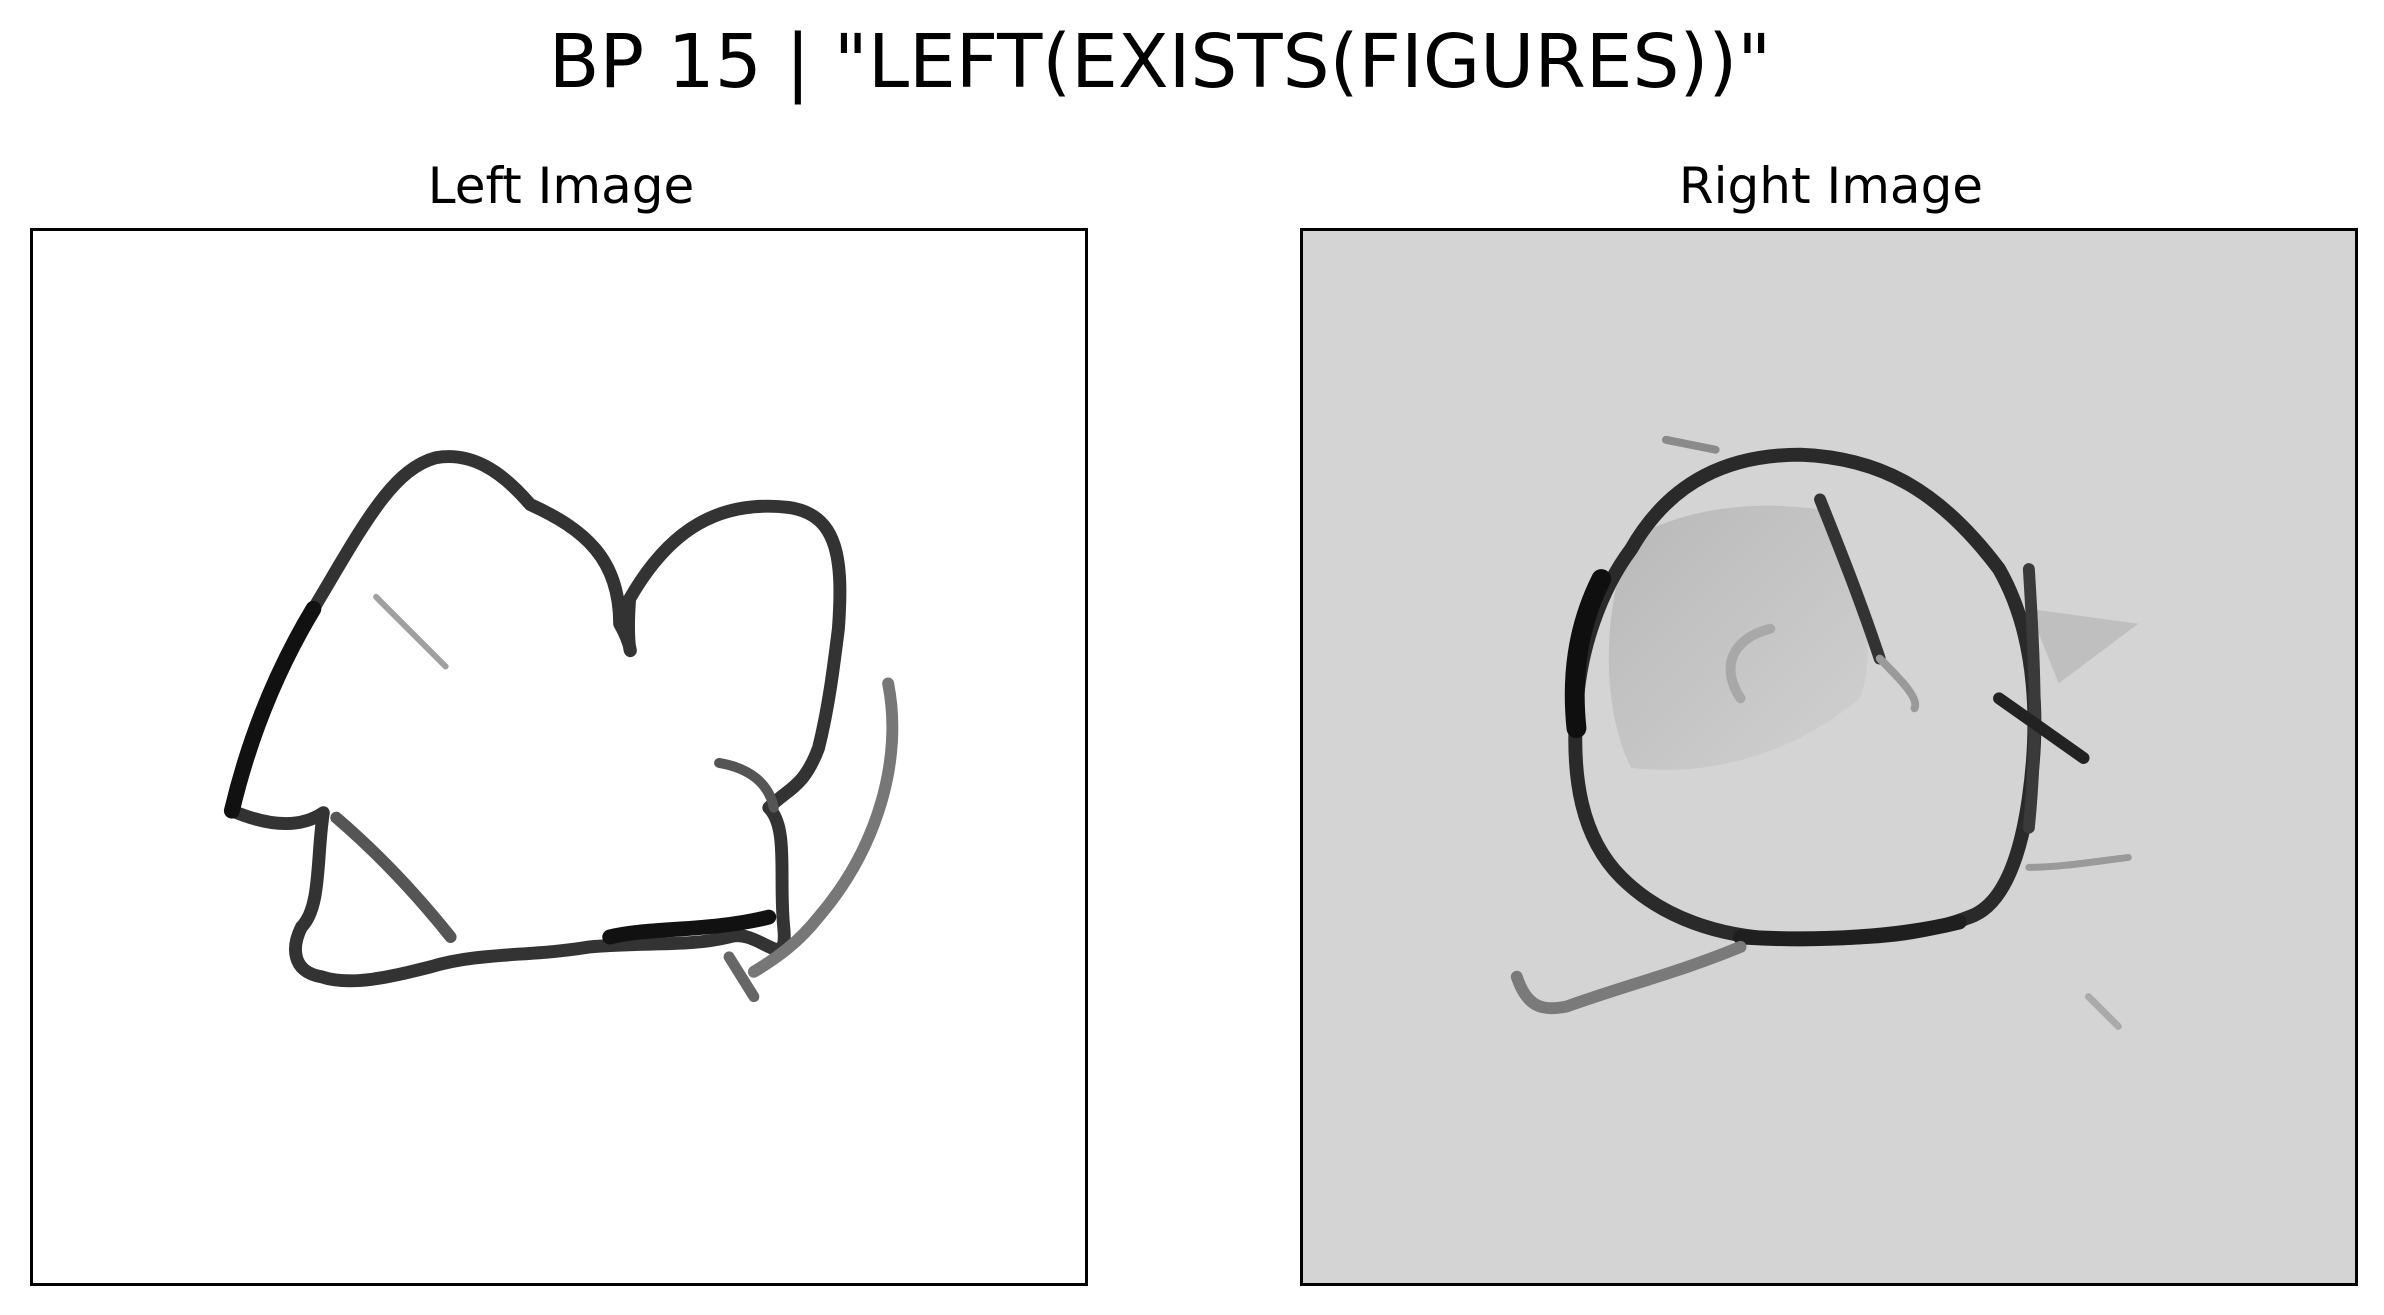 The image size is (2384, 1315). Describe the element at coordinates (2078, 862) in the screenshot. I see `right-right-stray` at that location.